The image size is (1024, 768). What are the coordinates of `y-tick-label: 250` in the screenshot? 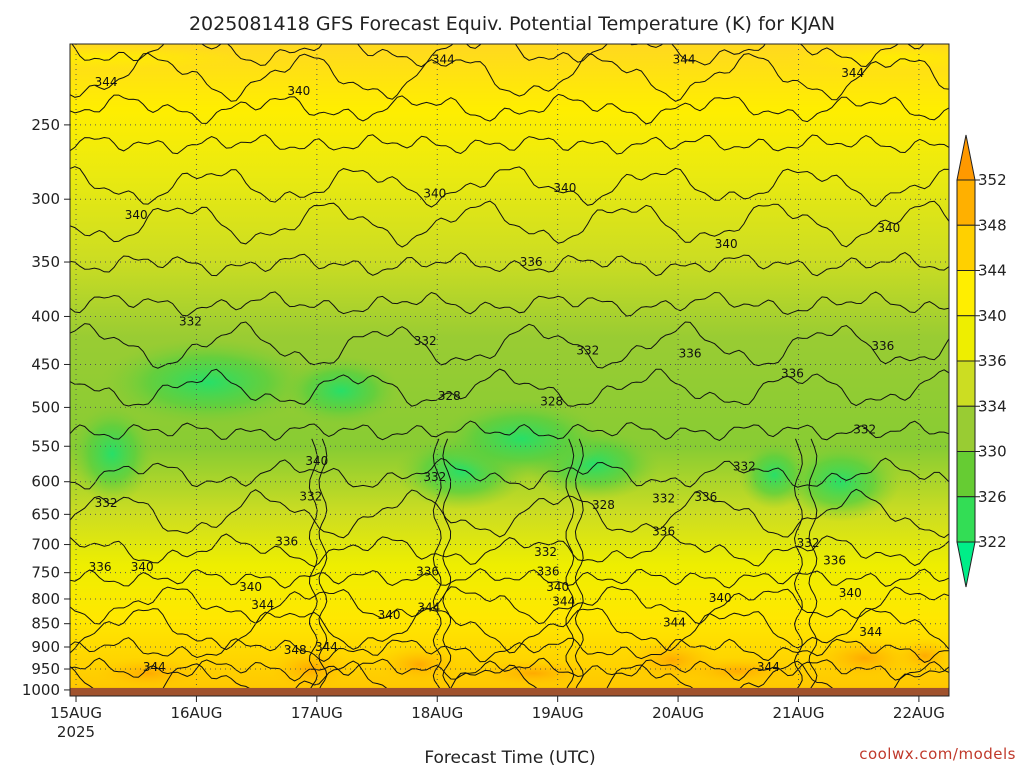 It's located at (45, 125).